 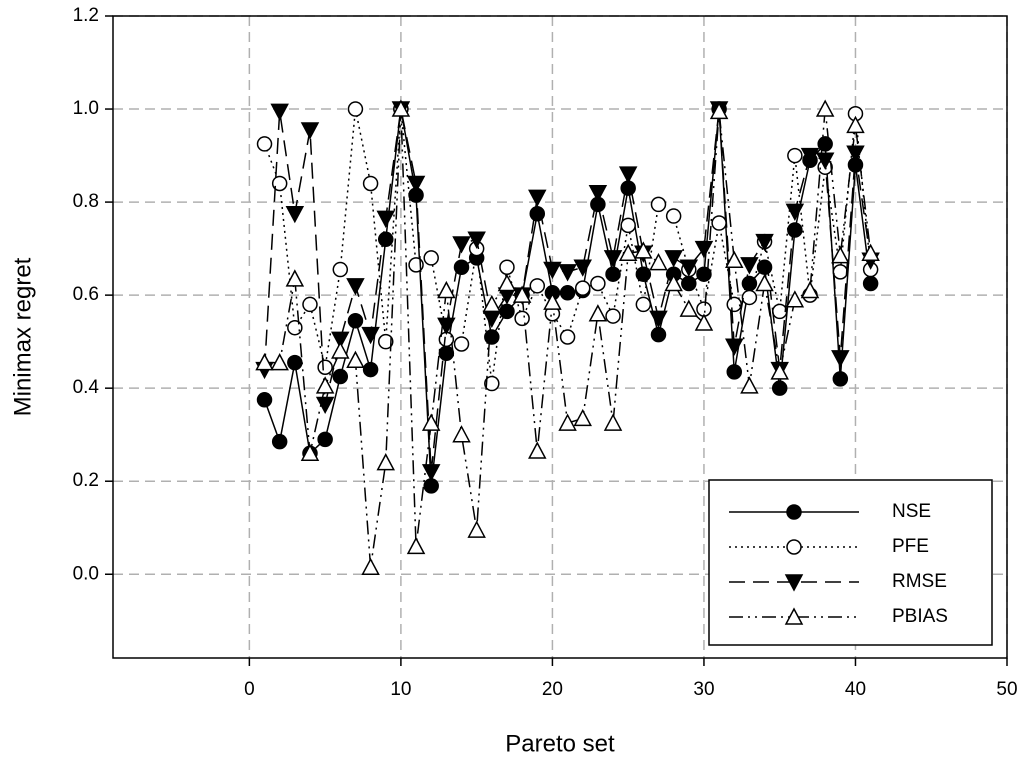 I want to click on x-tick-label: 0, so click(x=249, y=689).